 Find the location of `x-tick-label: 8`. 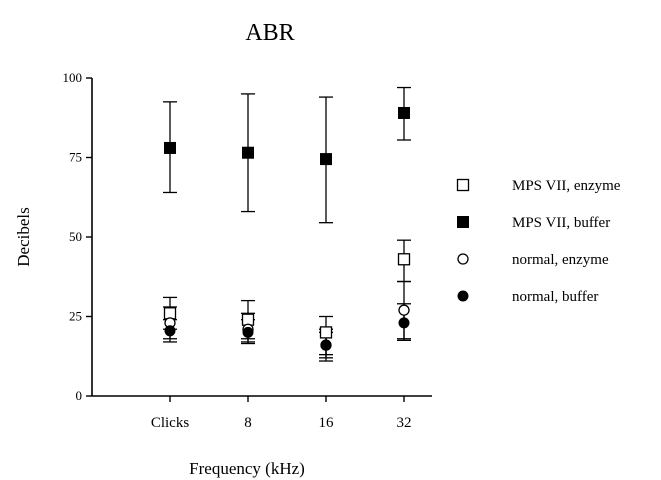

x-tick-label: 8 is located at coordinates (248, 423).